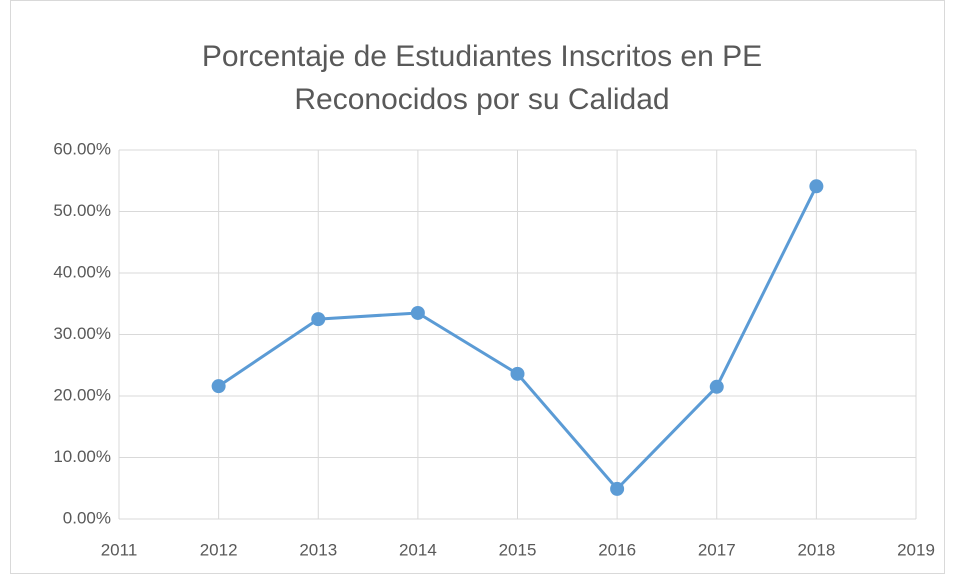 The image size is (956, 580). Describe the element at coordinates (717, 549) in the screenshot. I see `x-tick-label: 2017` at that location.